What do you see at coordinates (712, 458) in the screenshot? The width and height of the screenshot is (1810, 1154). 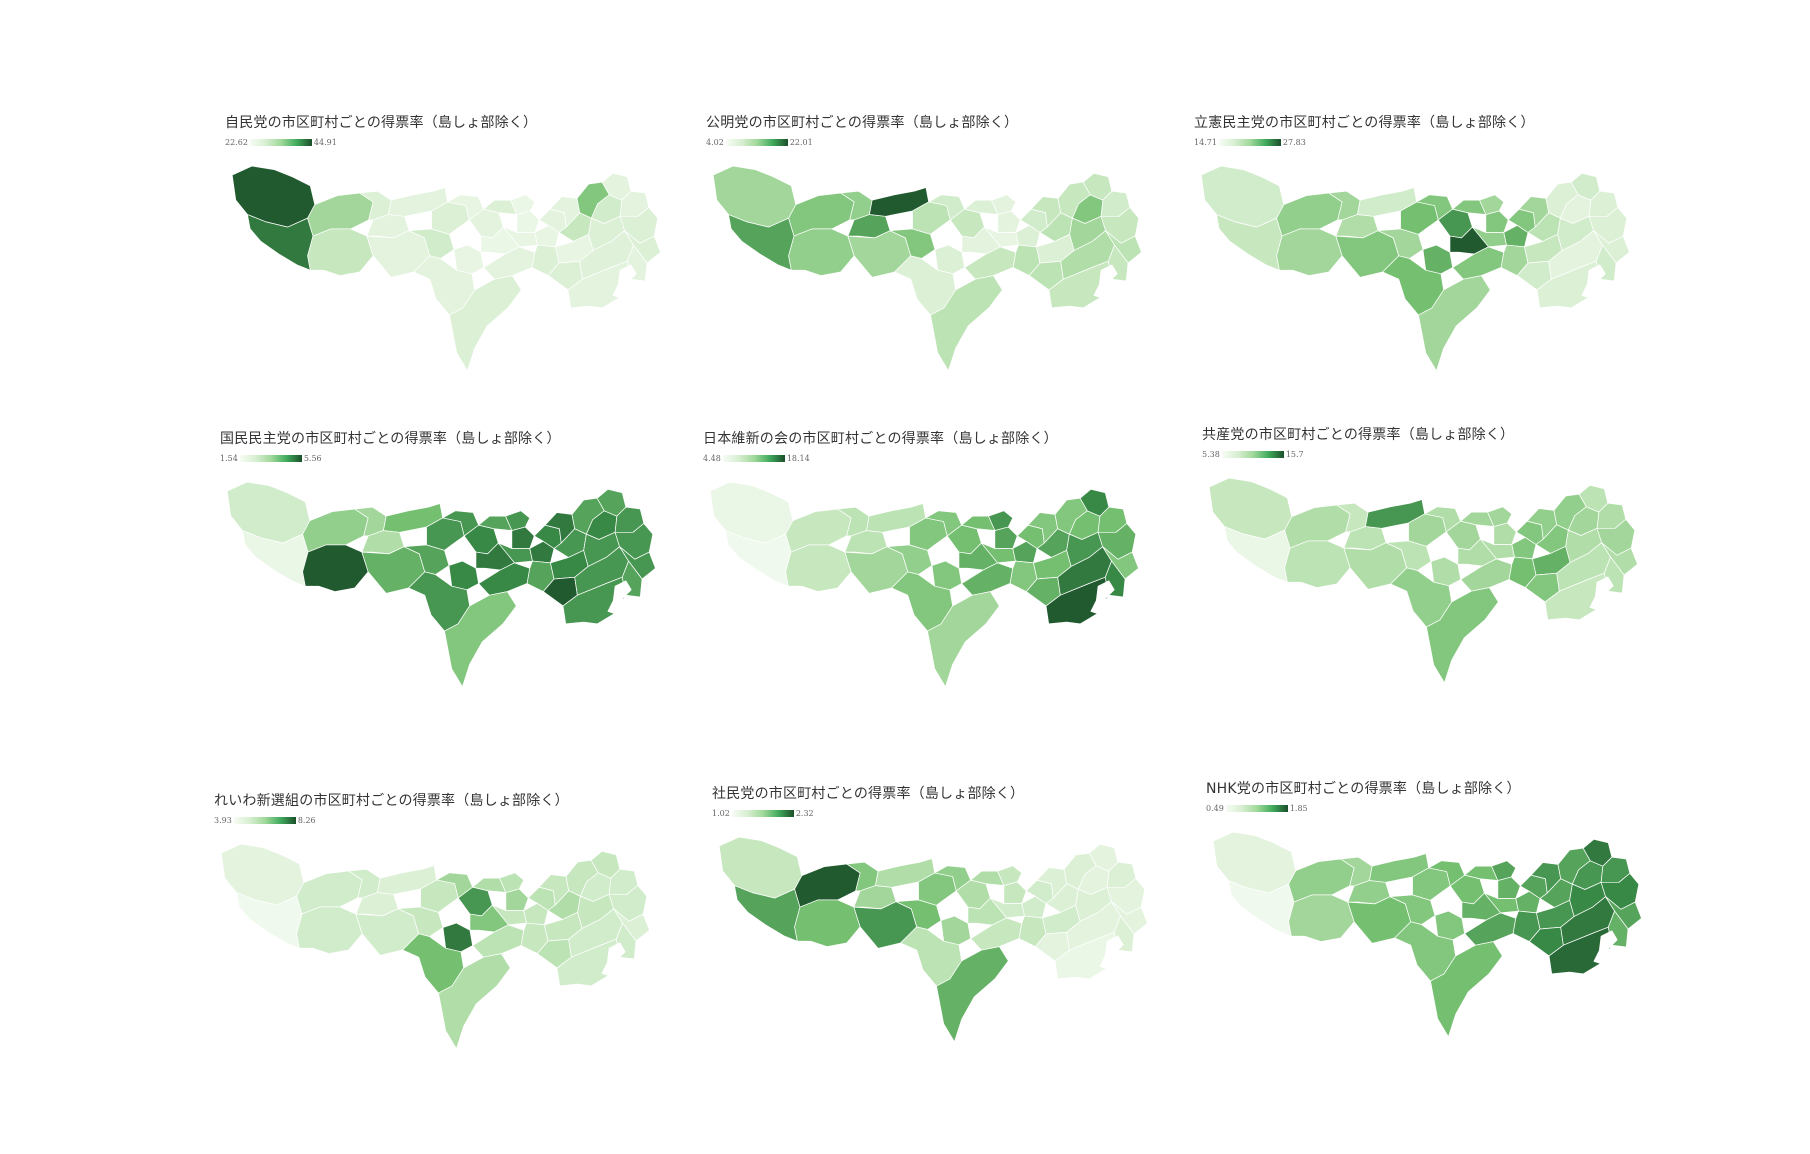 I see `legend-min-label: 4.48` at bounding box center [712, 458].